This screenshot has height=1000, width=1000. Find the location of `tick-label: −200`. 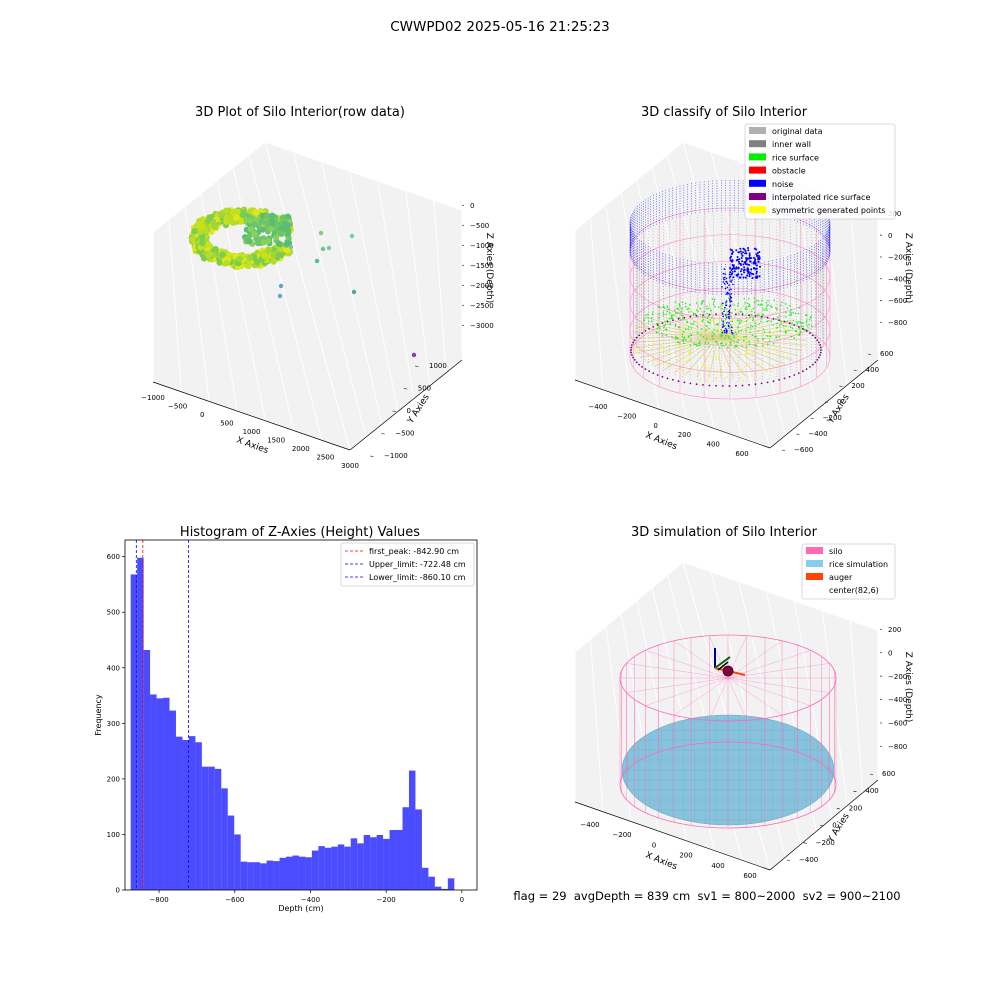

tick-label: −200 is located at coordinates (832, 418).